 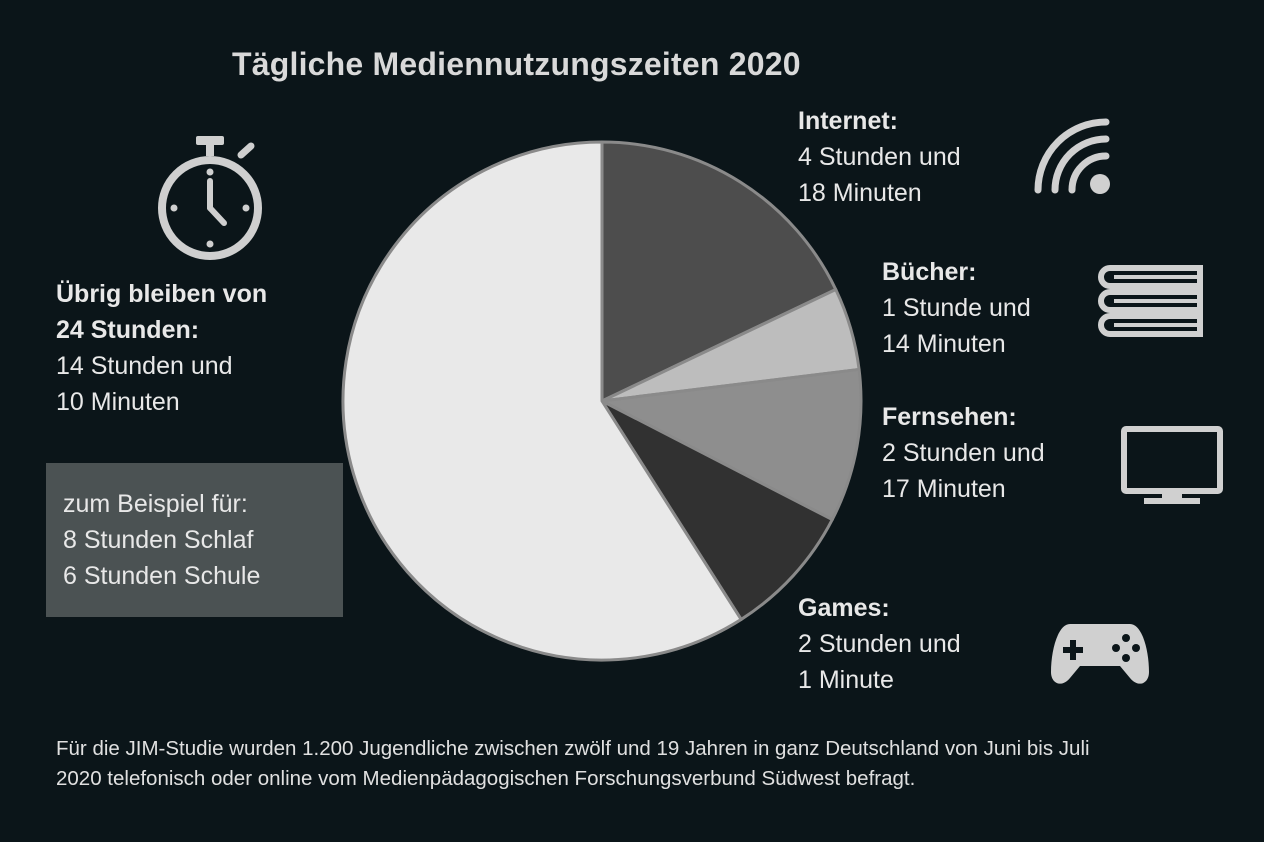 I want to click on remaining-head-1: Übrig bleiben von, so click(x=162, y=294).